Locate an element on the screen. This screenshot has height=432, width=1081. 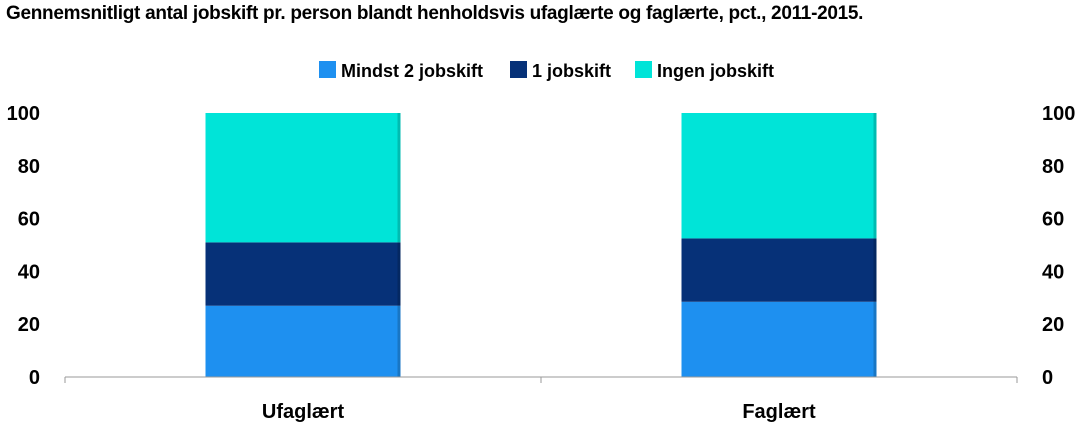
bar-ufagl-rt-ingen-jobskift is located at coordinates (303, 178).